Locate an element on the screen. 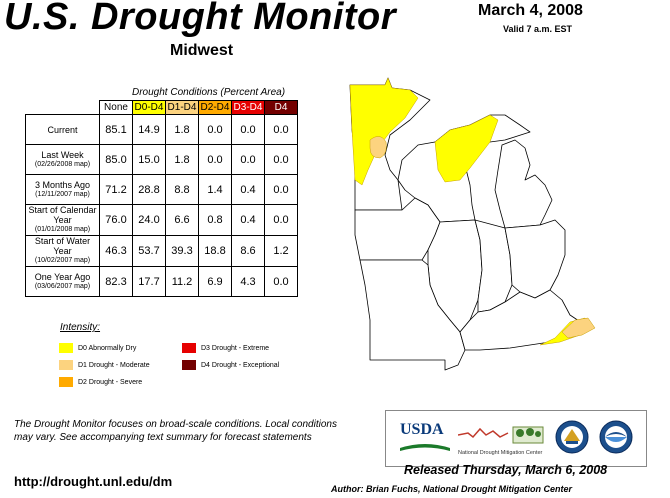 The width and height of the screenshot is (670, 498). table-cell: 46.3 is located at coordinates (116, 251).